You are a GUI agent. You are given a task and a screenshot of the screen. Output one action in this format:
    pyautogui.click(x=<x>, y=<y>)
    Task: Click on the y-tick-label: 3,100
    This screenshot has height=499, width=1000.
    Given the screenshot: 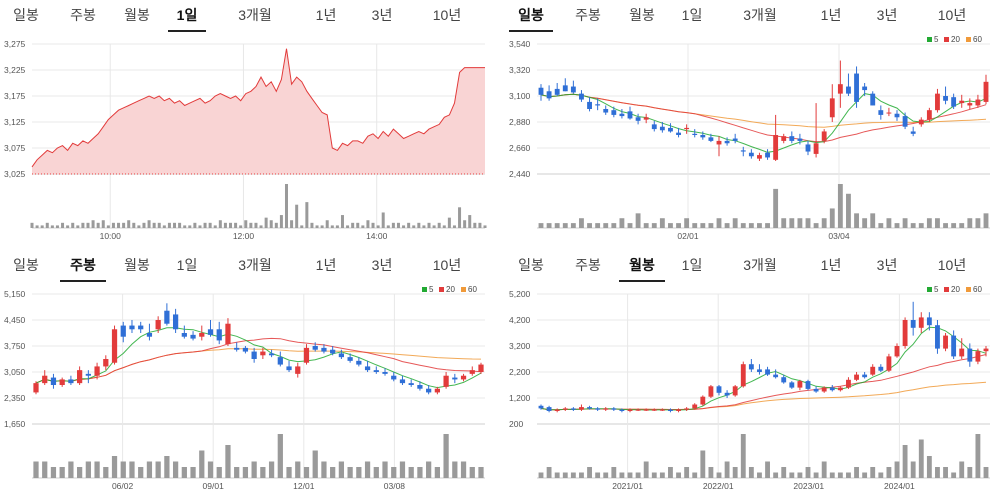 What is the action you would take?
    pyautogui.click(x=520, y=96)
    